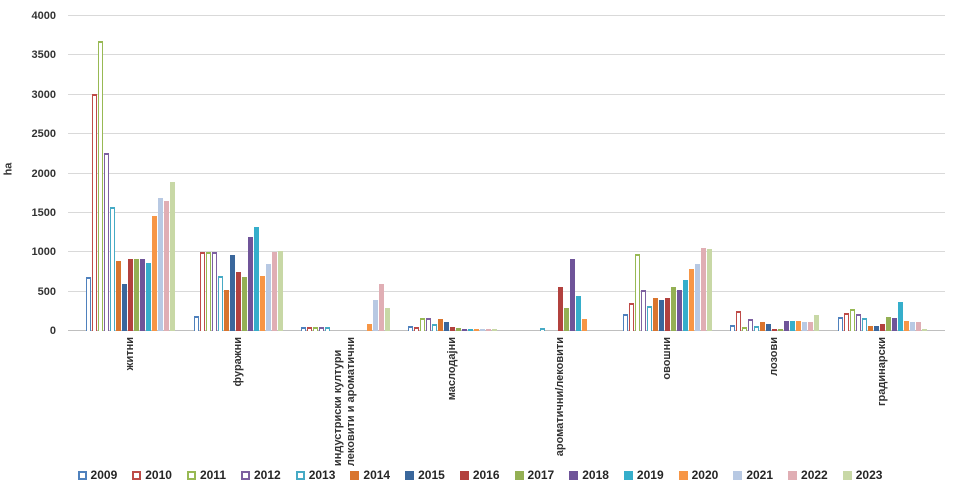  Describe the element at coordinates (267, 475) in the screenshot. I see `legend-label: 2012` at that location.